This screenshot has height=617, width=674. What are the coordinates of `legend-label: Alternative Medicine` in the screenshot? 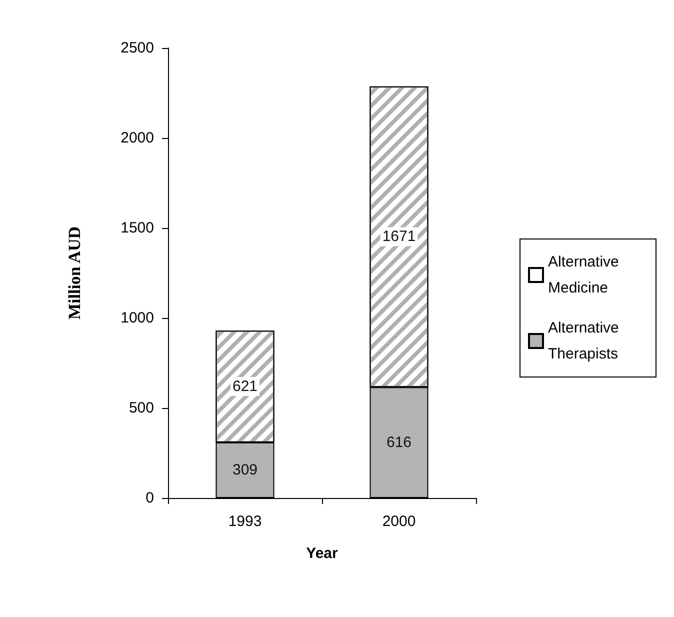 It's located at (586, 275).